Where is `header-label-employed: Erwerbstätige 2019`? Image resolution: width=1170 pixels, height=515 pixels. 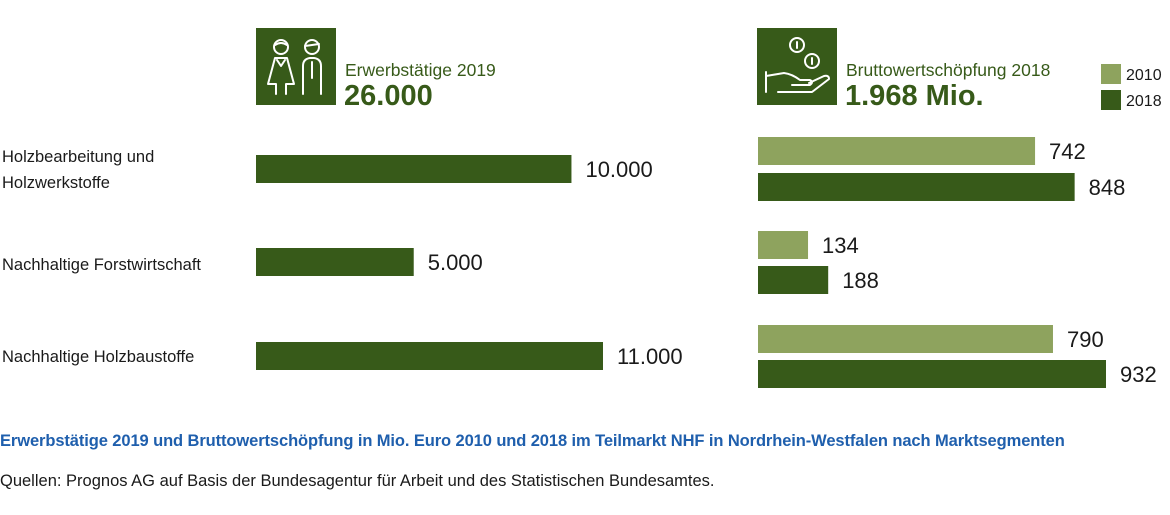
header-label-employed: Erwerbstätige 2019 is located at coordinates (420, 70).